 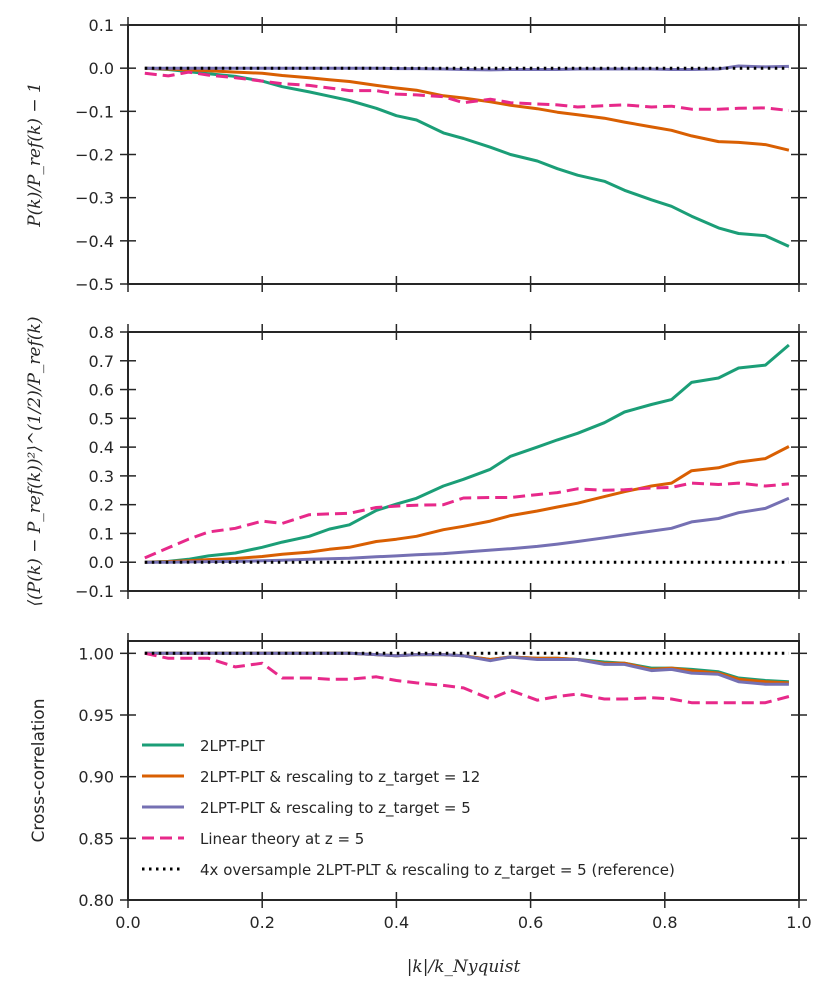 I want to click on x-tick-label: 0.0, so click(x=127, y=922).